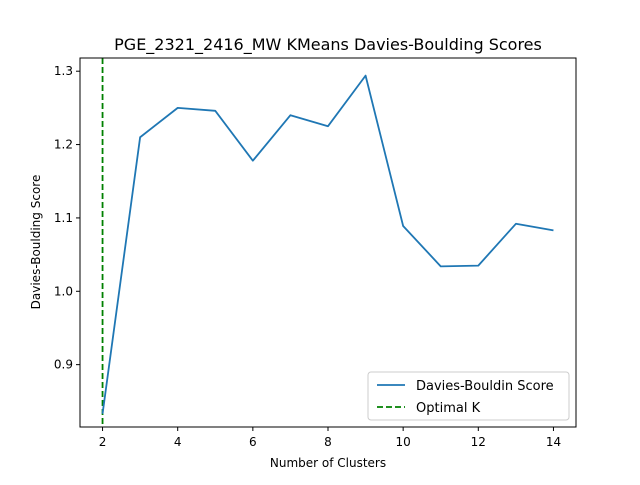 Image resolution: width=640 pixels, height=485 pixels. What do you see at coordinates (63, 365) in the screenshot?
I see `y-tick-label: 0.9` at bounding box center [63, 365].